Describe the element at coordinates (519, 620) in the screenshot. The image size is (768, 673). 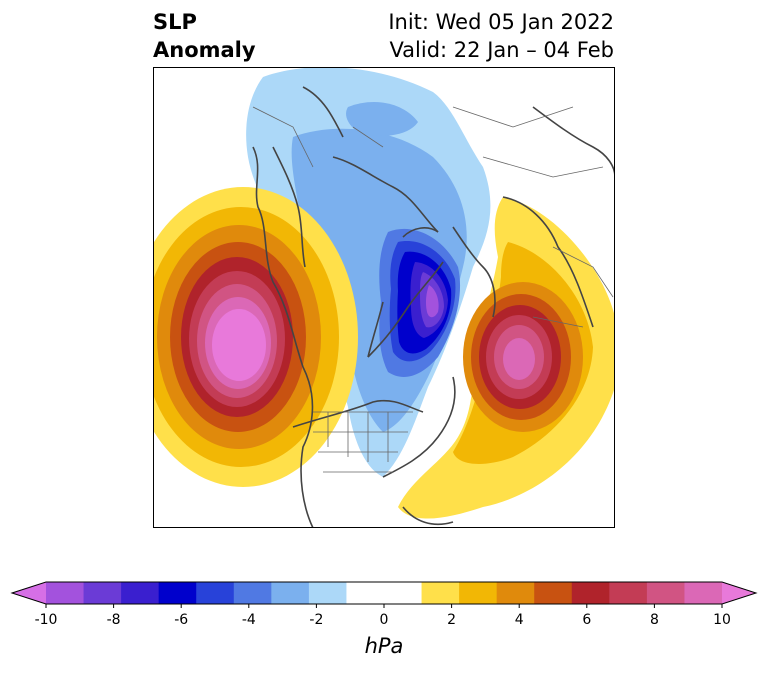
I see `colorbar-tick-label: 4` at that location.